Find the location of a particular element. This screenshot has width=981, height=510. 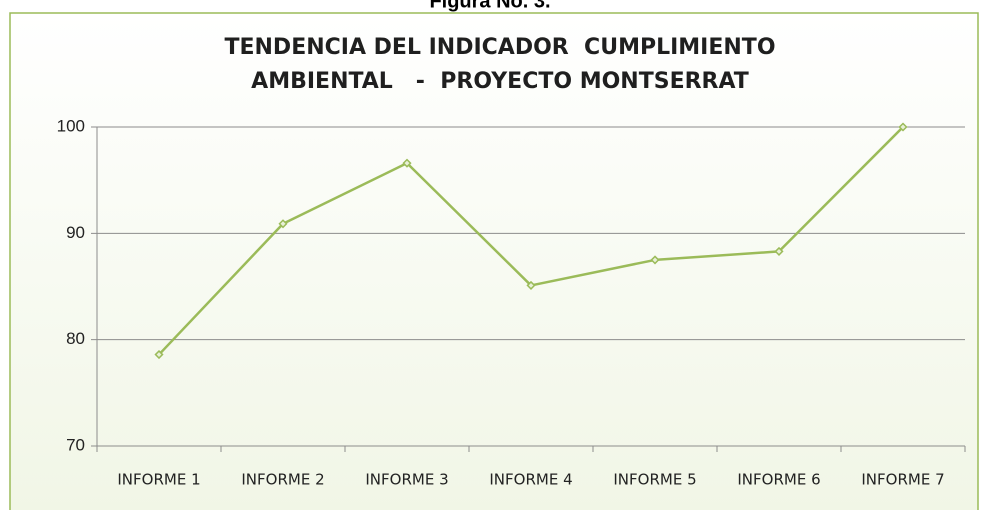

y-tick-label: 100 is located at coordinates (71, 125).